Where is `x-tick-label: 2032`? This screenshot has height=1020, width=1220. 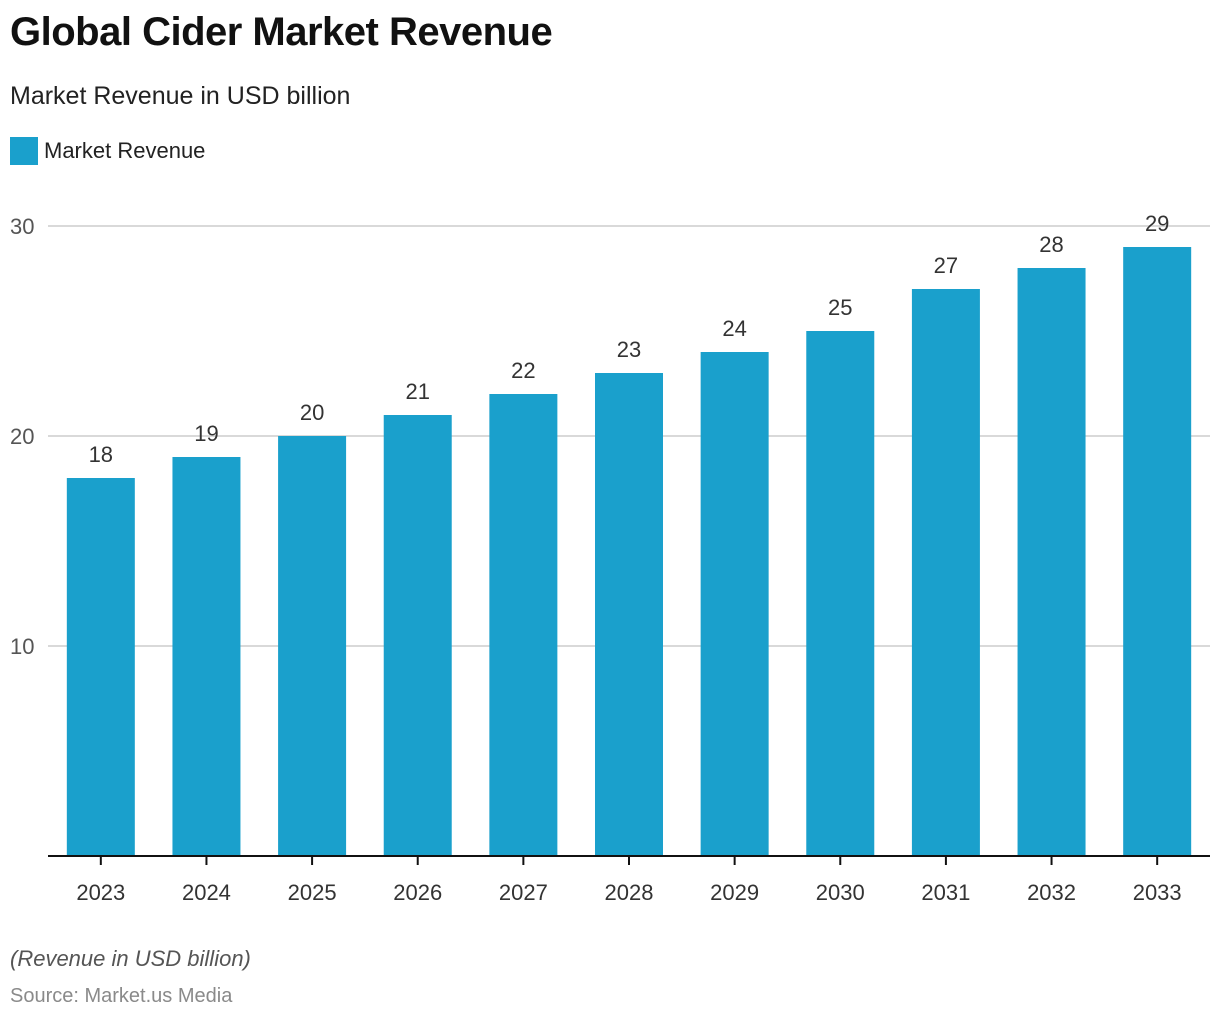 x-tick-label: 2032 is located at coordinates (1051, 892).